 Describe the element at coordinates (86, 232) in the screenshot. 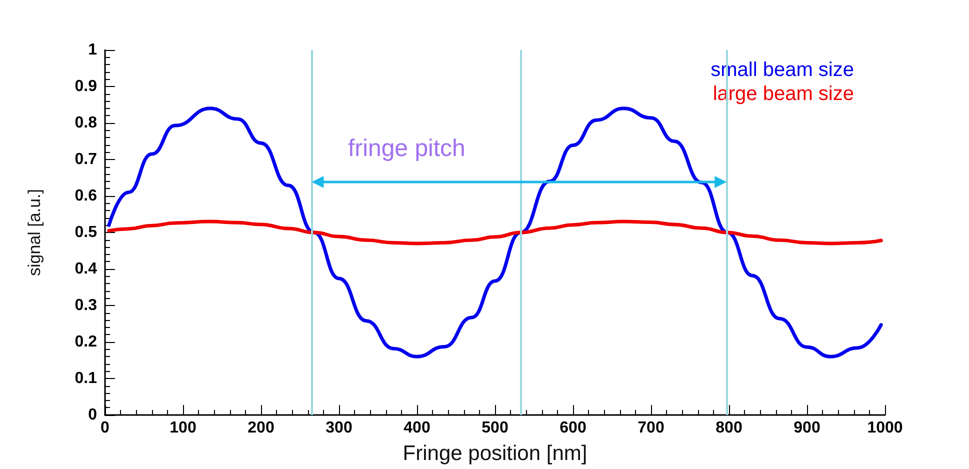

I see `y-tick-label: 0.5` at that location.